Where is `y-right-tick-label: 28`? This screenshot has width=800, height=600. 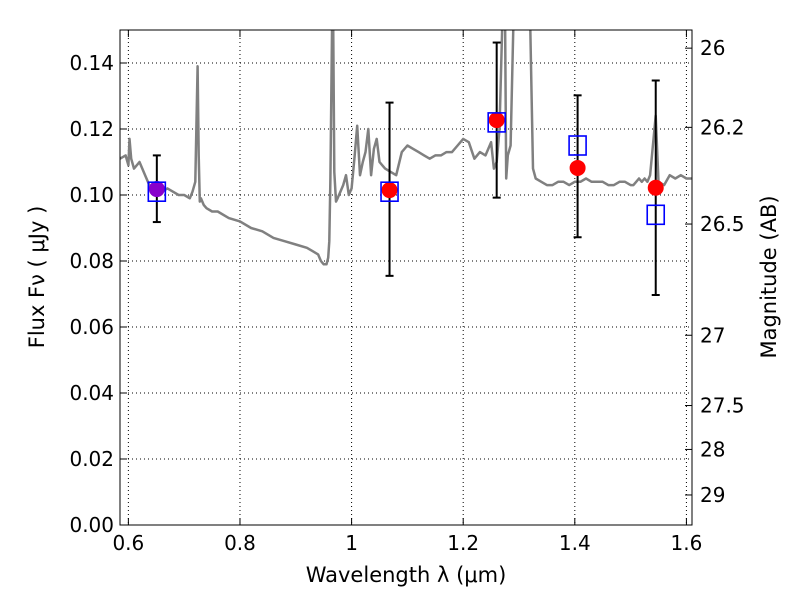
y-right-tick-label: 28 is located at coordinates (712, 449).